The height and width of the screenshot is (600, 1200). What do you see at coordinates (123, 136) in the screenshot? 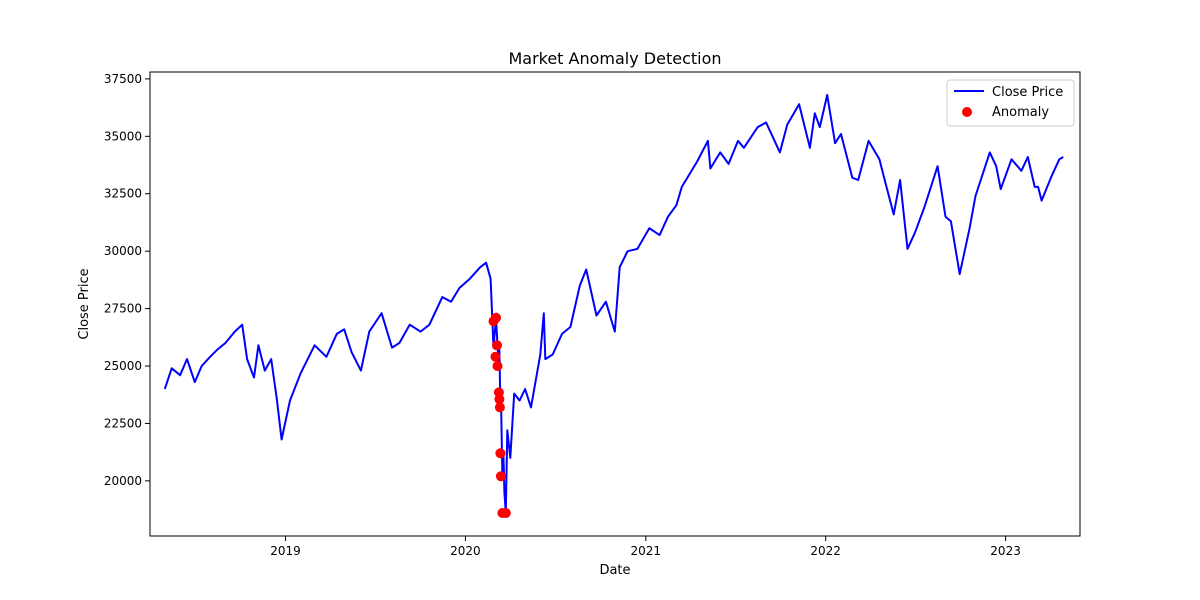
I see `y-tick-label: 35000` at bounding box center [123, 136].